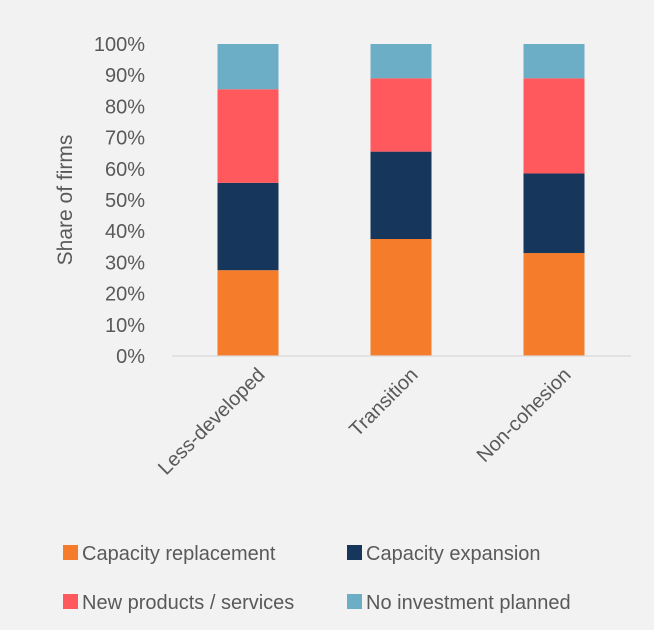 The width and height of the screenshot is (654, 630). What do you see at coordinates (119, 45) in the screenshot?
I see `y-tick-label: 100%` at bounding box center [119, 45].